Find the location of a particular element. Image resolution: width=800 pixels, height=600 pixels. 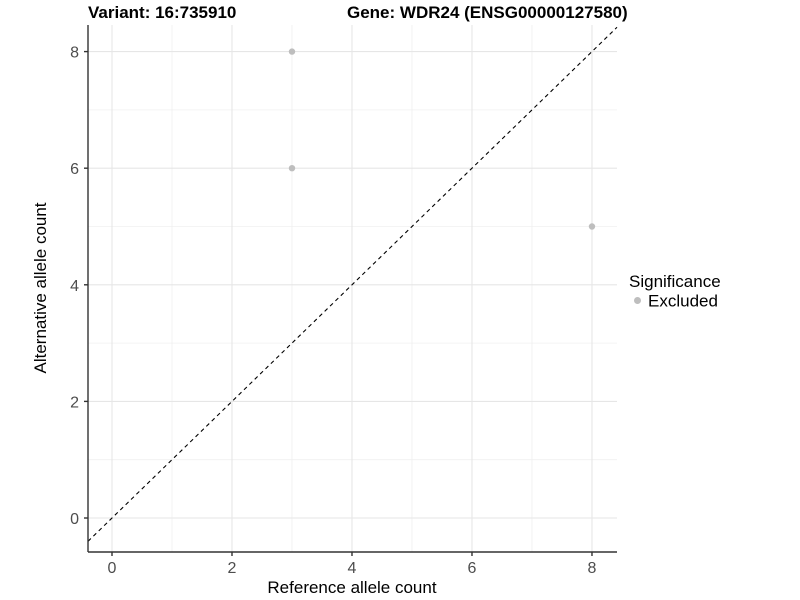

y-tick-label: 8 is located at coordinates (74, 53).